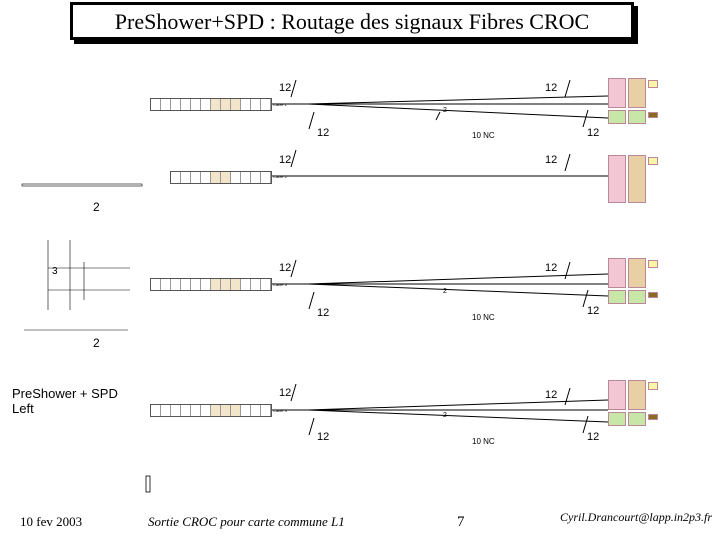 This screenshot has height=540, width=720. What do you see at coordinates (148, 484) in the screenshot?
I see `legend-marker` at bounding box center [148, 484].